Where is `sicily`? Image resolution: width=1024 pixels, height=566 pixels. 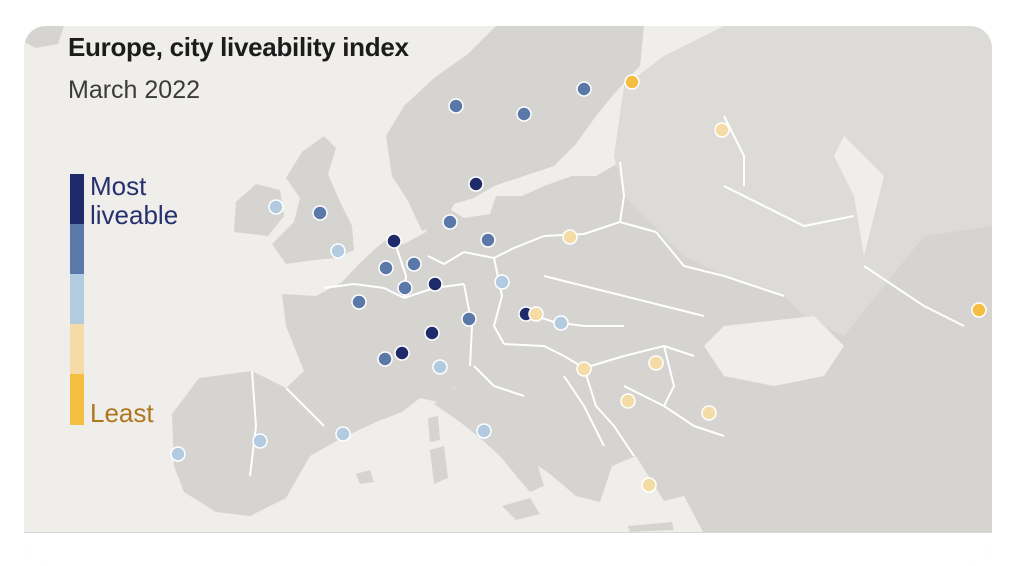
sicily is located at coordinates (521, 509).